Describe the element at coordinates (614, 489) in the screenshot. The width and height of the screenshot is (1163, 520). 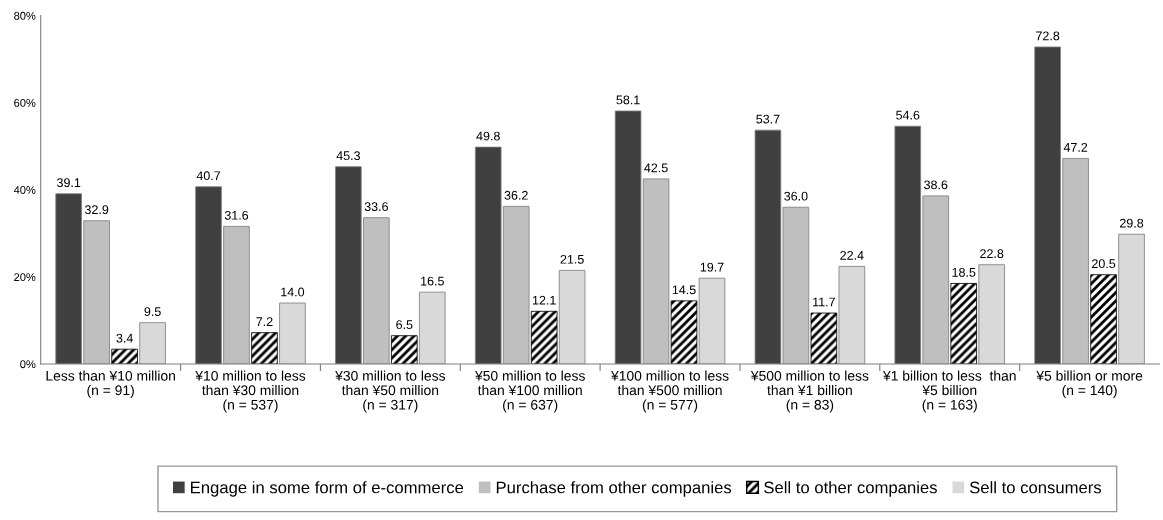
I see `legend-label: Purchase from other companies` at that location.